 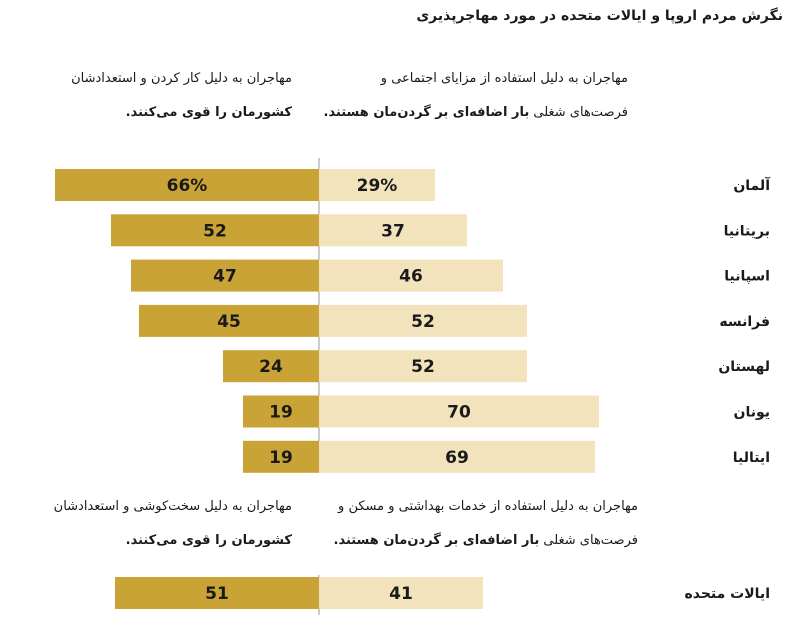 What do you see at coordinates (752, 413) in the screenshot?
I see `category-label: یونان` at bounding box center [752, 413].